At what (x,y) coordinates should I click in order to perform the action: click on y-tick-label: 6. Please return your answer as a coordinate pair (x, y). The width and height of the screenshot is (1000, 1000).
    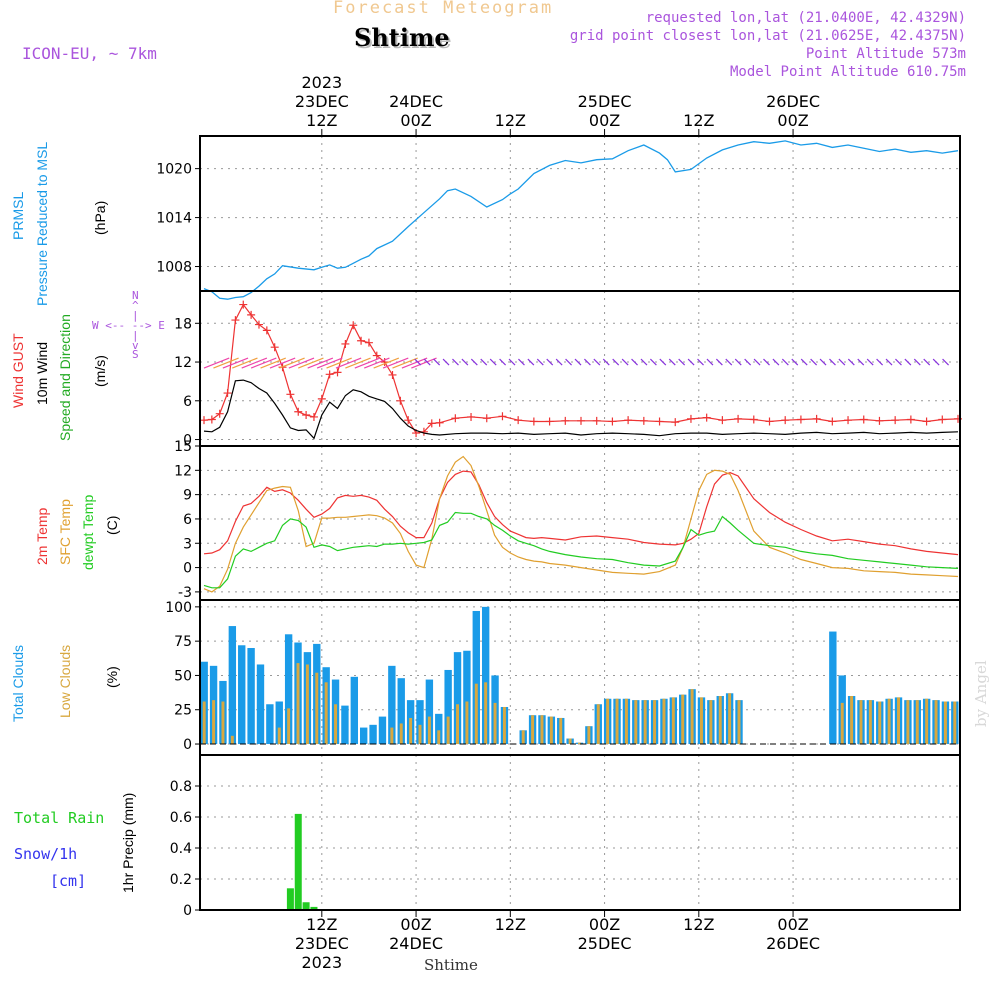
    Looking at the image, I should click on (187, 402).